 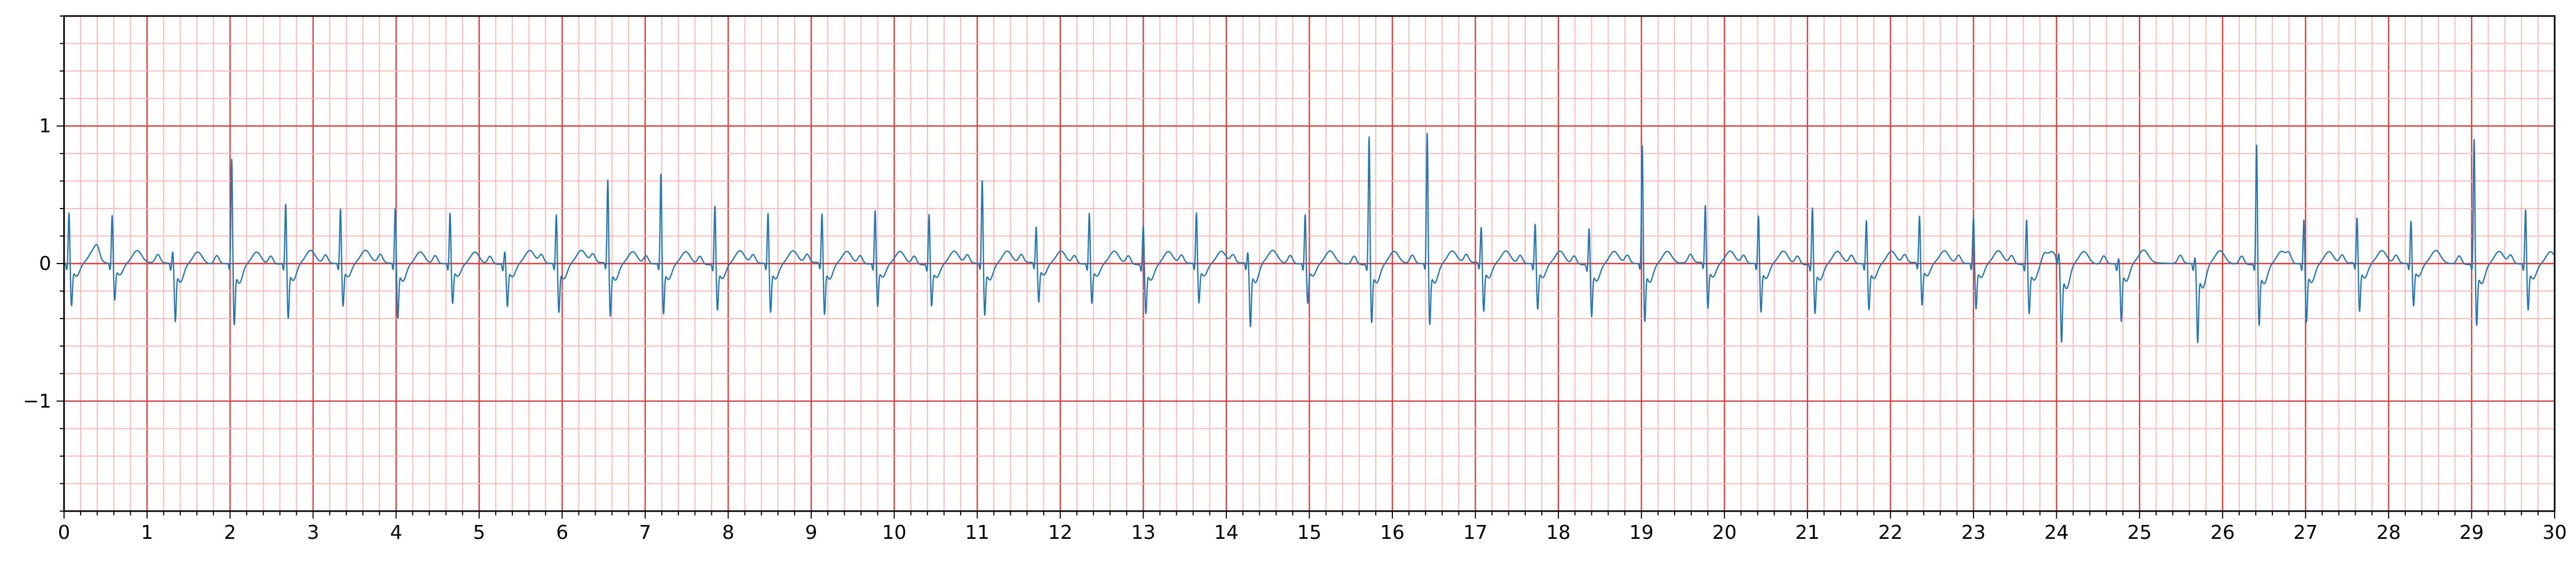 What do you see at coordinates (1725, 533) in the screenshot?
I see `x-tick-label: 20` at bounding box center [1725, 533].